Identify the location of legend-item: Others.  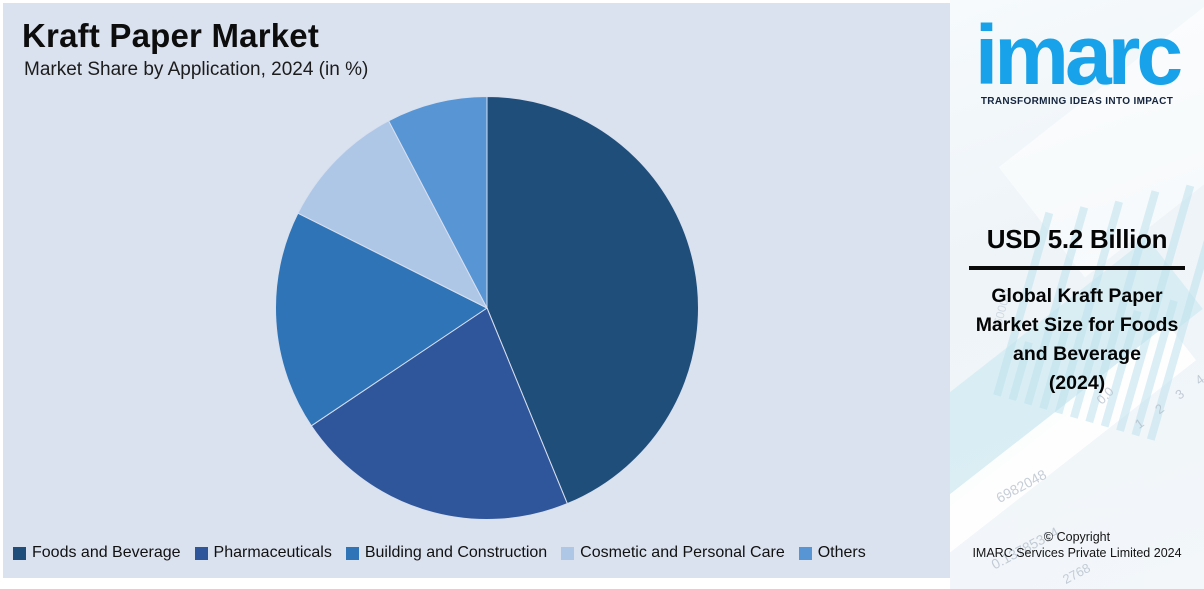
(832, 553).